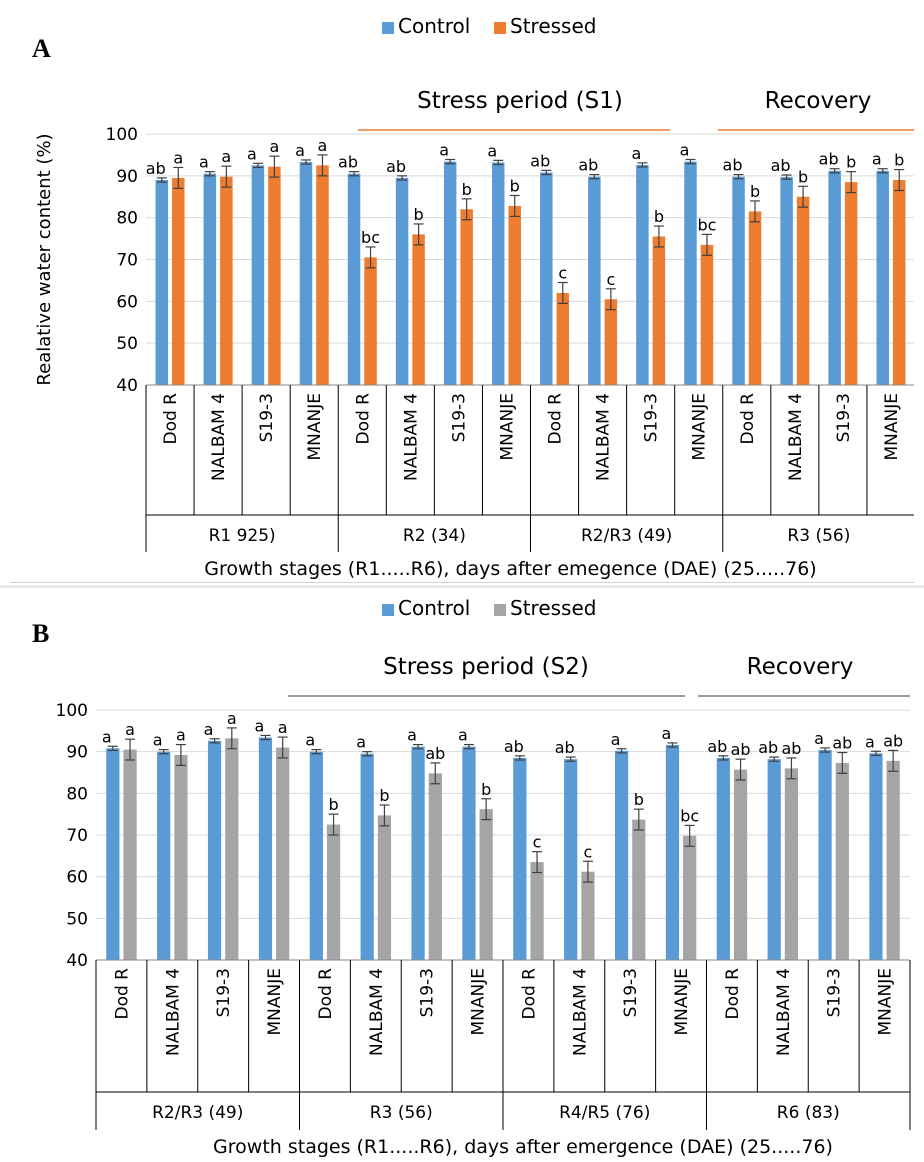 The height and width of the screenshot is (1162, 924). I want to click on x-group-label: R1 925), so click(242, 536).